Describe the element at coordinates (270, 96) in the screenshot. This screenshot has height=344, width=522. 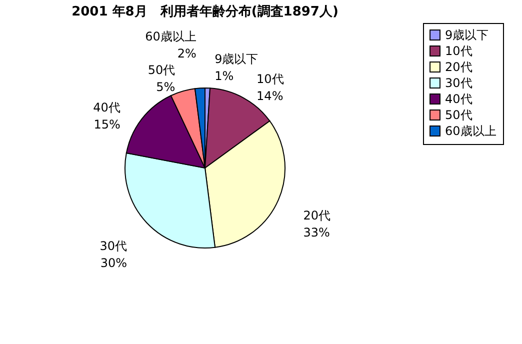
I see `data-label: 14%` at that location.